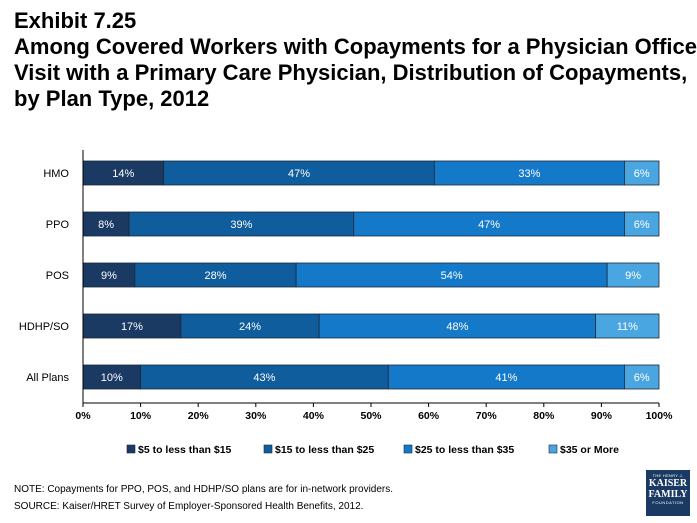 This screenshot has height=523, width=697. I want to click on logo-line-1: THE HENRY J., so click(668, 475).